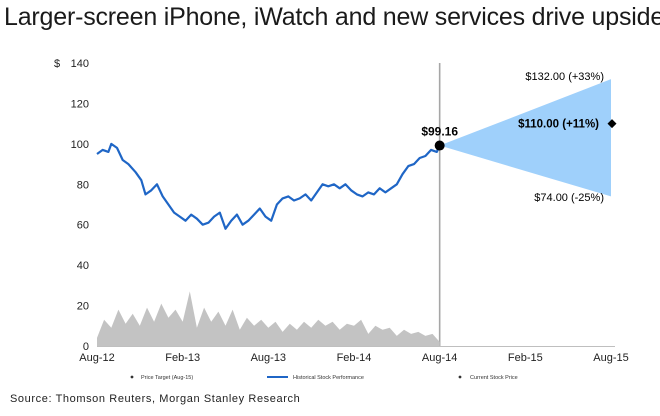 Image resolution: width=660 pixels, height=416 pixels. I want to click on legend-current-price-label: Current Stock Price, so click(494, 378).